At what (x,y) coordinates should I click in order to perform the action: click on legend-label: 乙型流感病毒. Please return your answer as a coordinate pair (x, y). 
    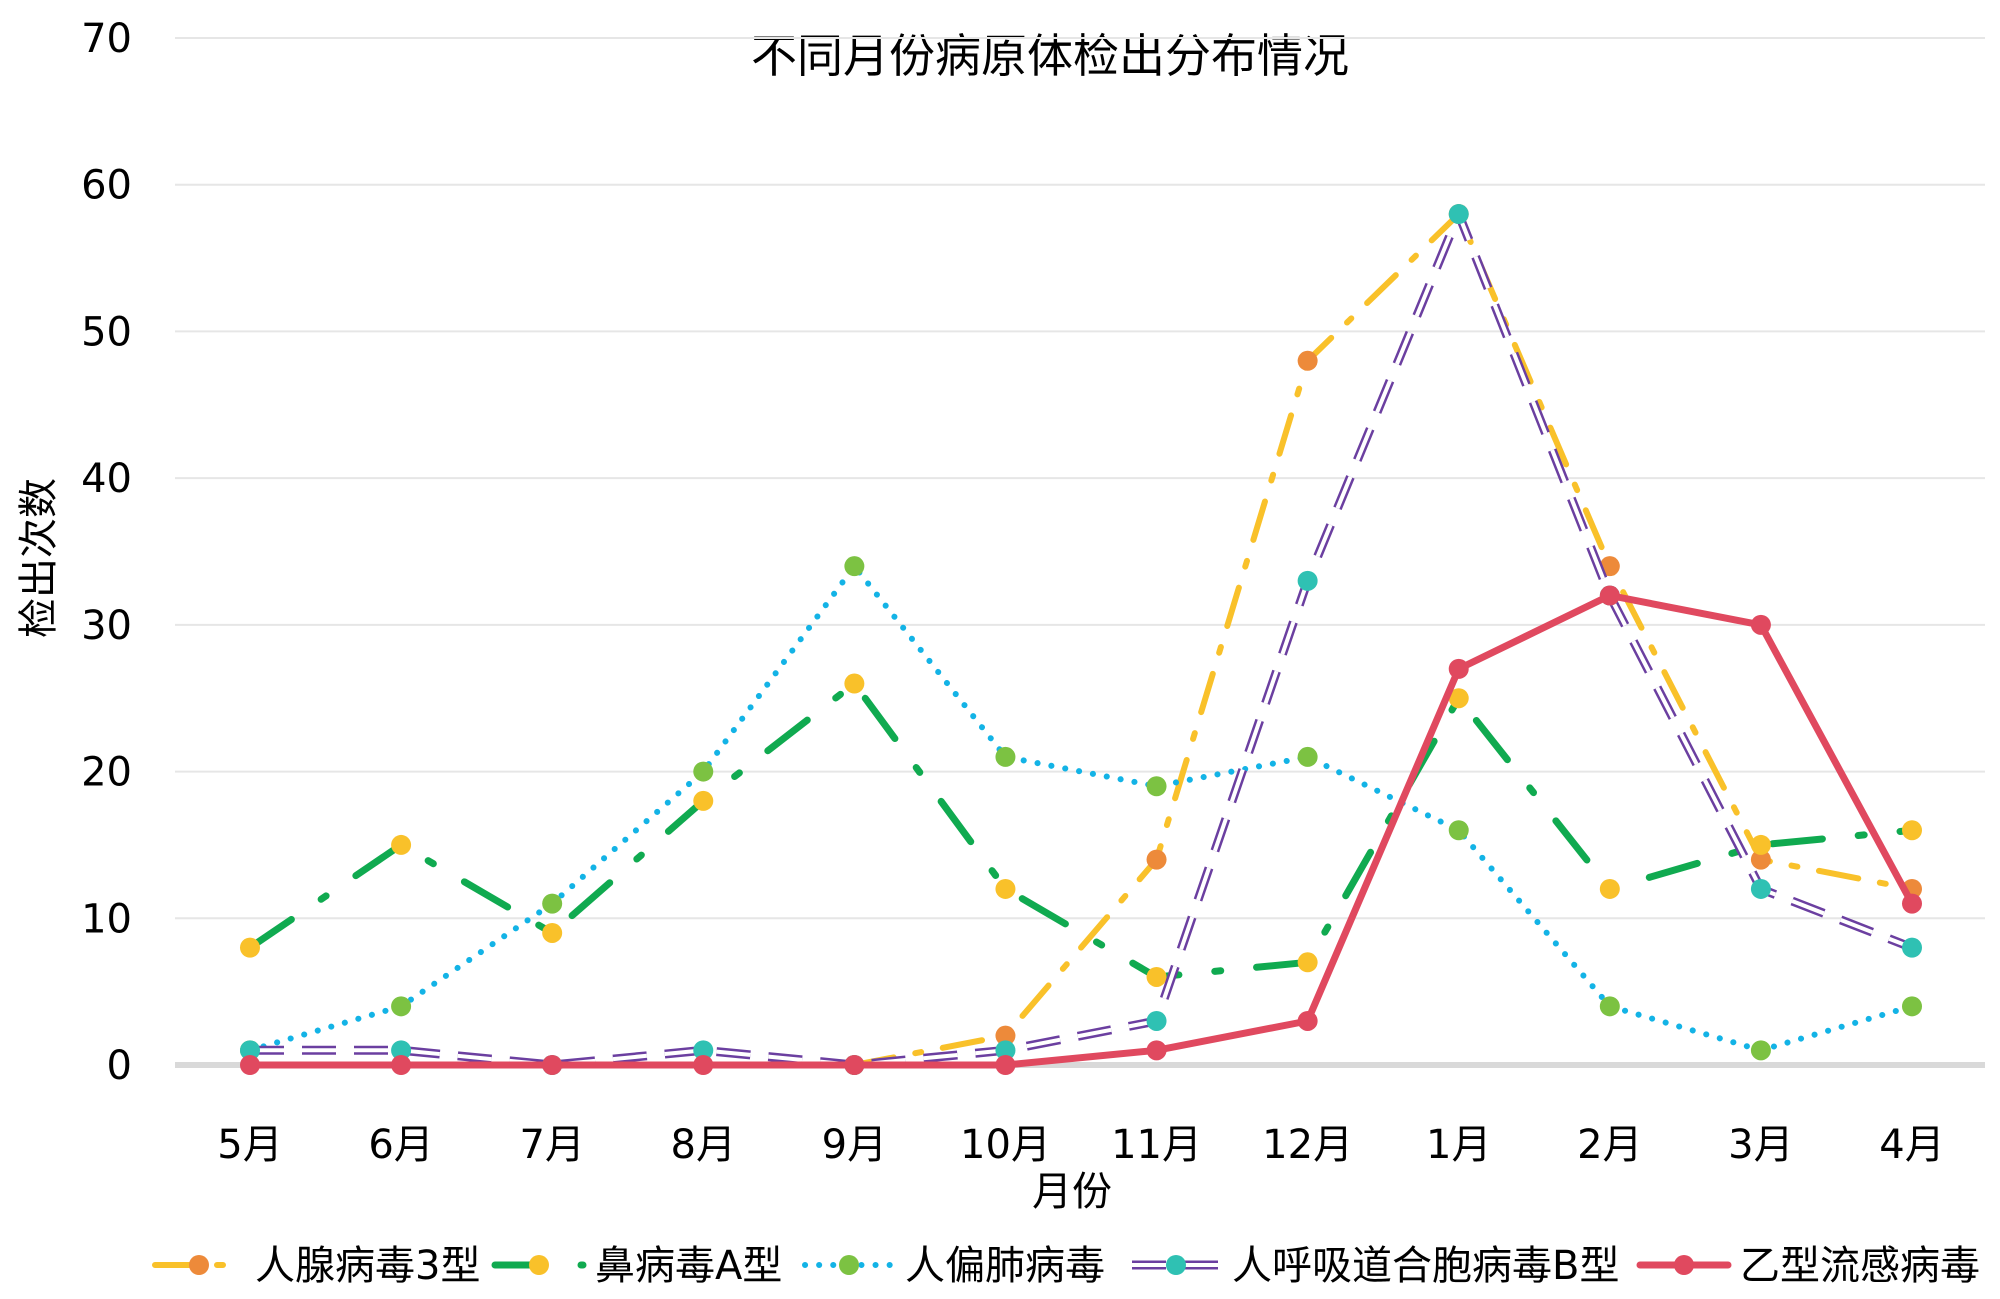
    Looking at the image, I should click on (1860, 1266).